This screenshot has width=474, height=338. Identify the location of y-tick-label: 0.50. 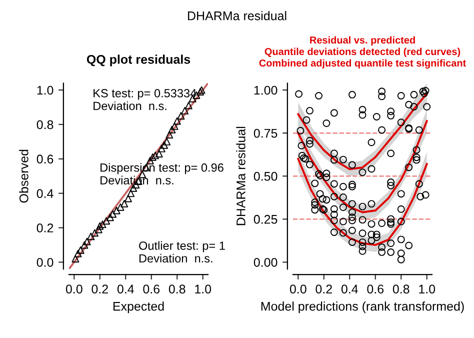
(266, 176).